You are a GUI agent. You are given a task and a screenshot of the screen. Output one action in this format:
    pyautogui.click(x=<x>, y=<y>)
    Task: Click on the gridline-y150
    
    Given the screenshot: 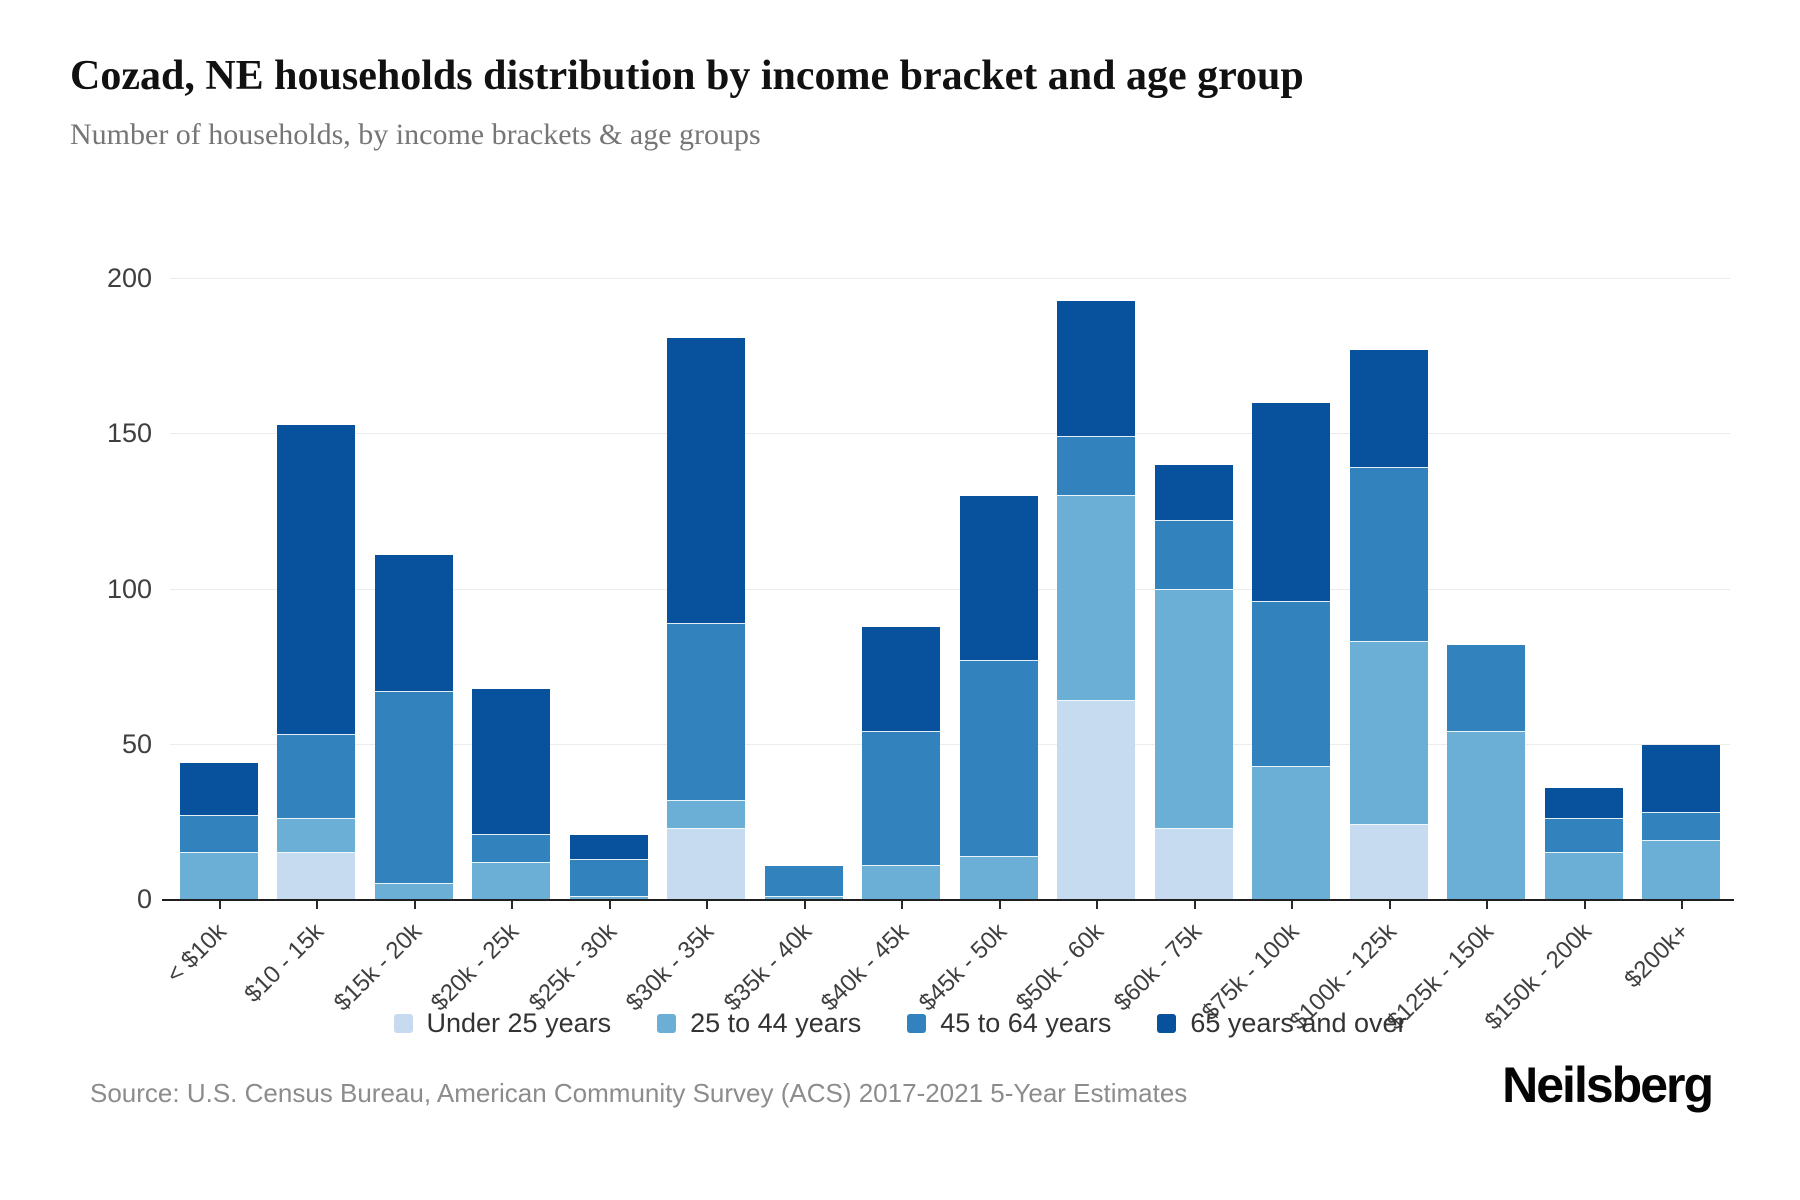 What is the action you would take?
    pyautogui.click(x=950, y=434)
    